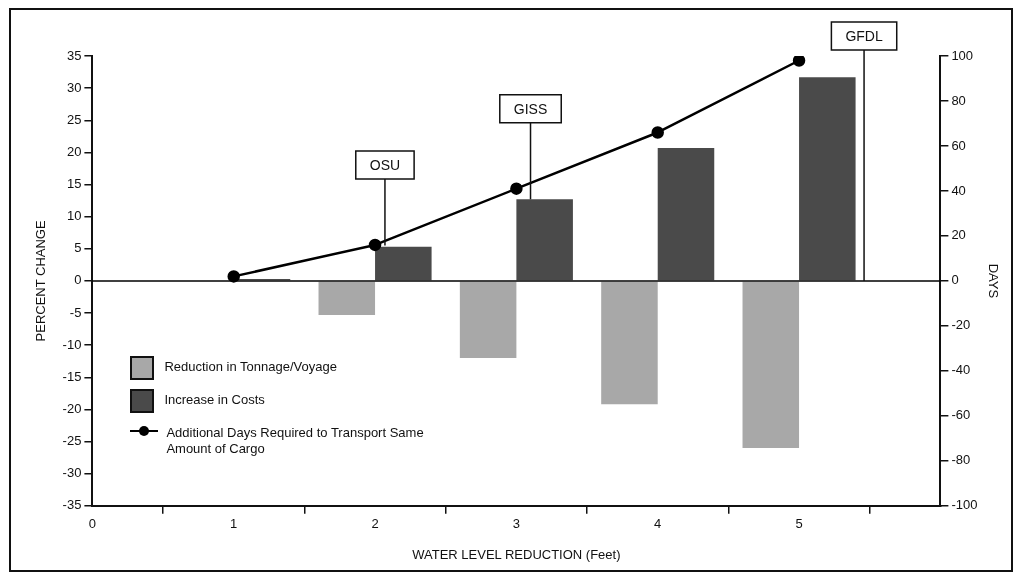 The width and height of the screenshot is (1026, 585). I want to click on legend-label: Reduction in Tonnage/Voyage, so click(250, 366).